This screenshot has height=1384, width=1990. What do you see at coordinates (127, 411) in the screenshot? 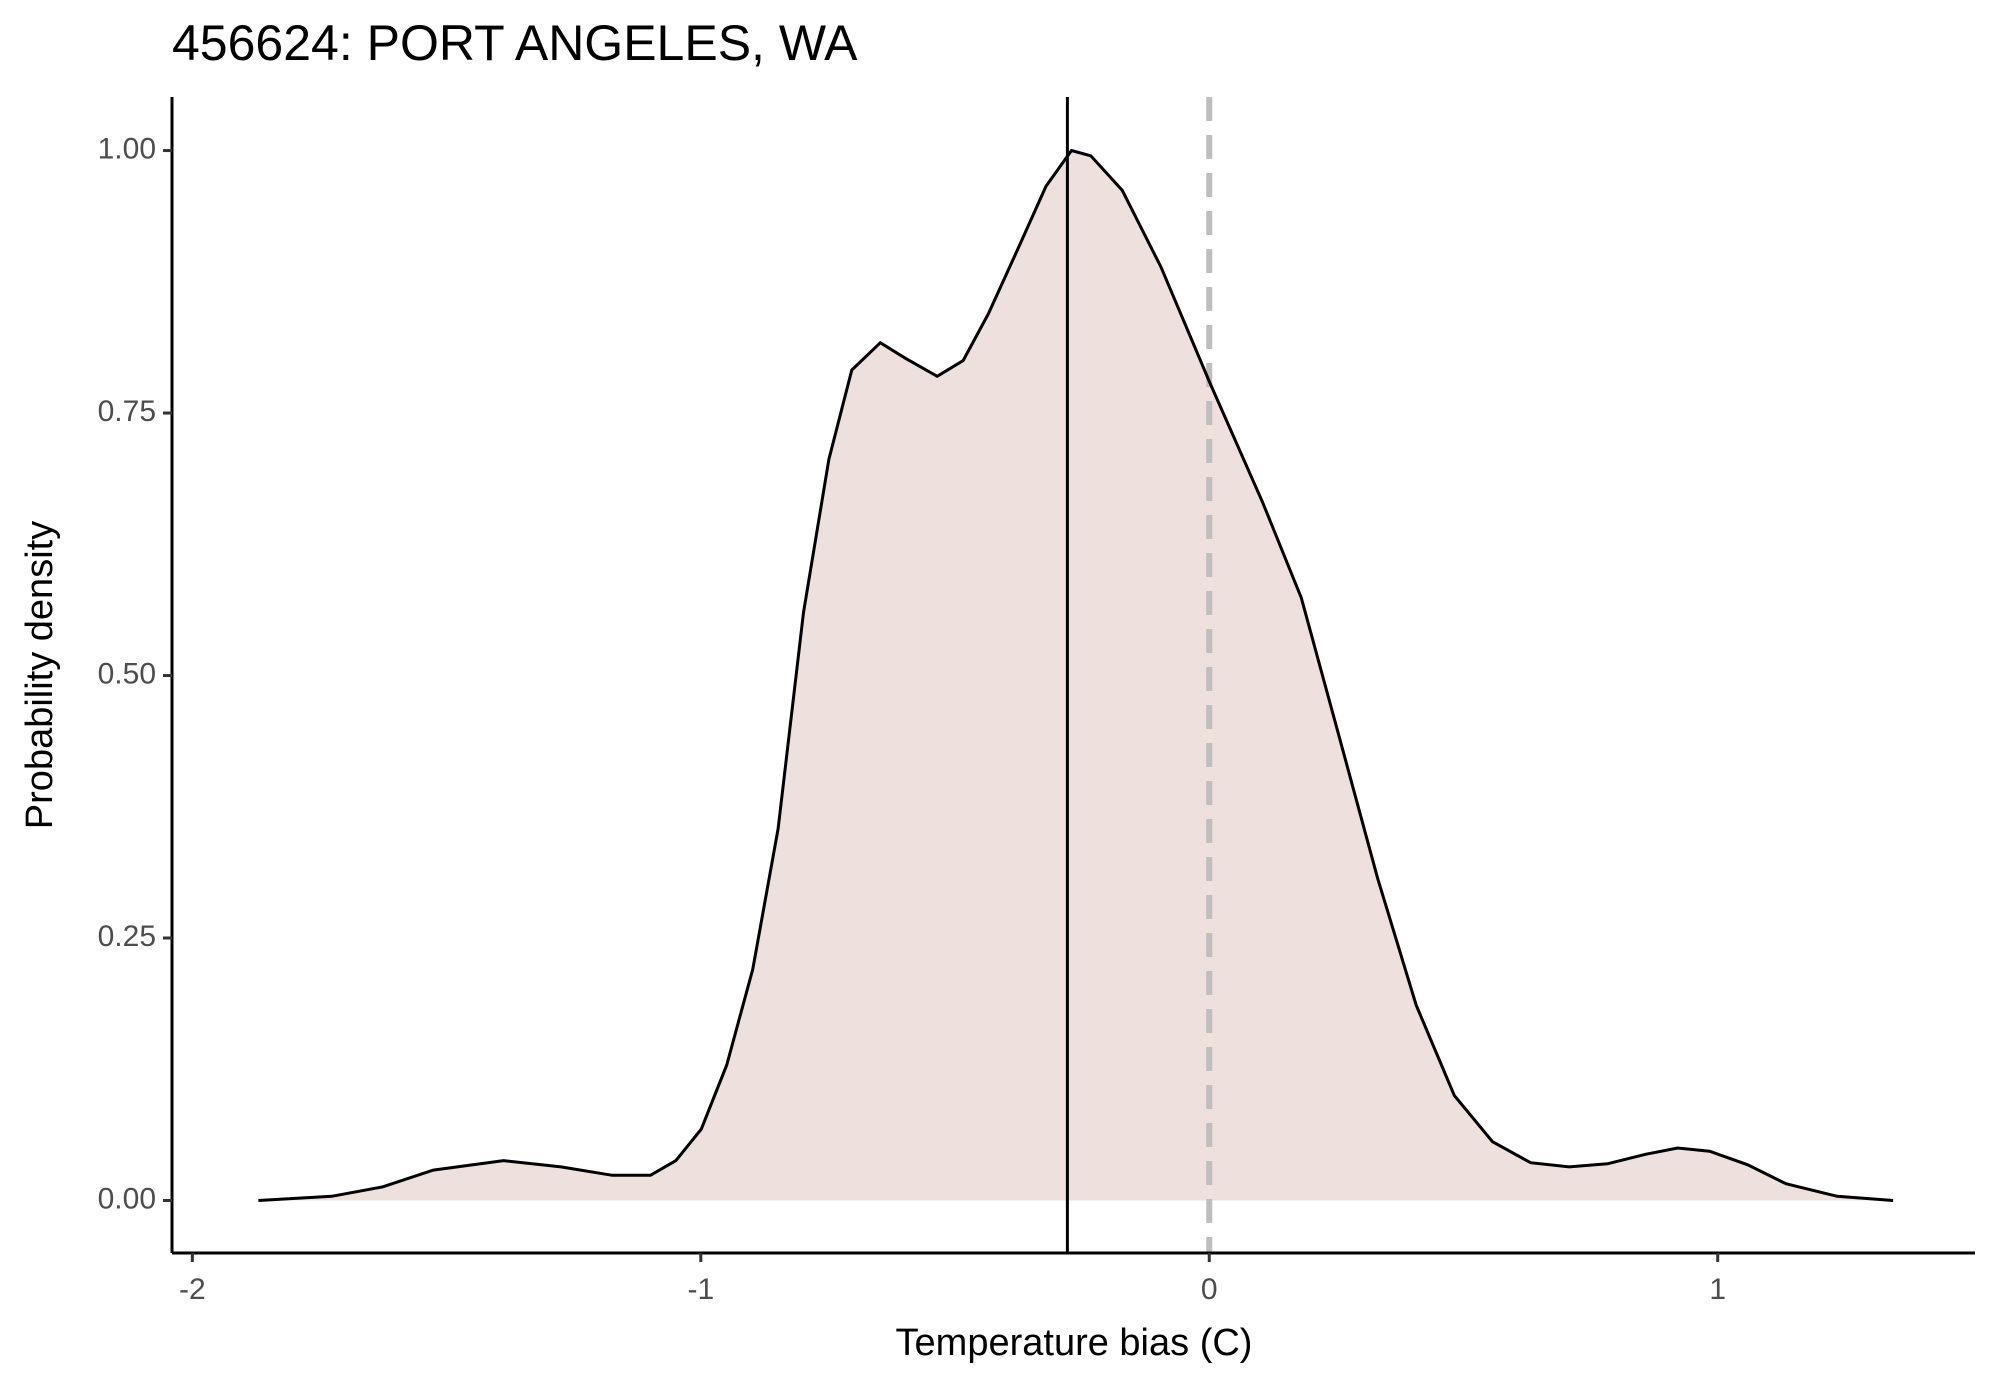
I see `y-tick-label: 0.75` at bounding box center [127, 411].